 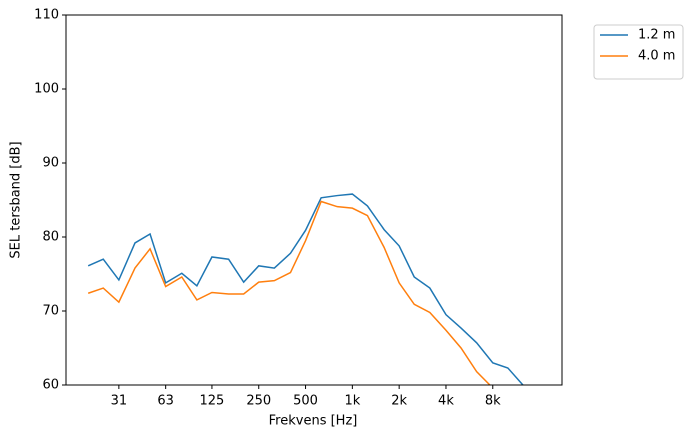 What do you see at coordinates (50, 237) in the screenshot?
I see `y-tick-label: 80` at bounding box center [50, 237].